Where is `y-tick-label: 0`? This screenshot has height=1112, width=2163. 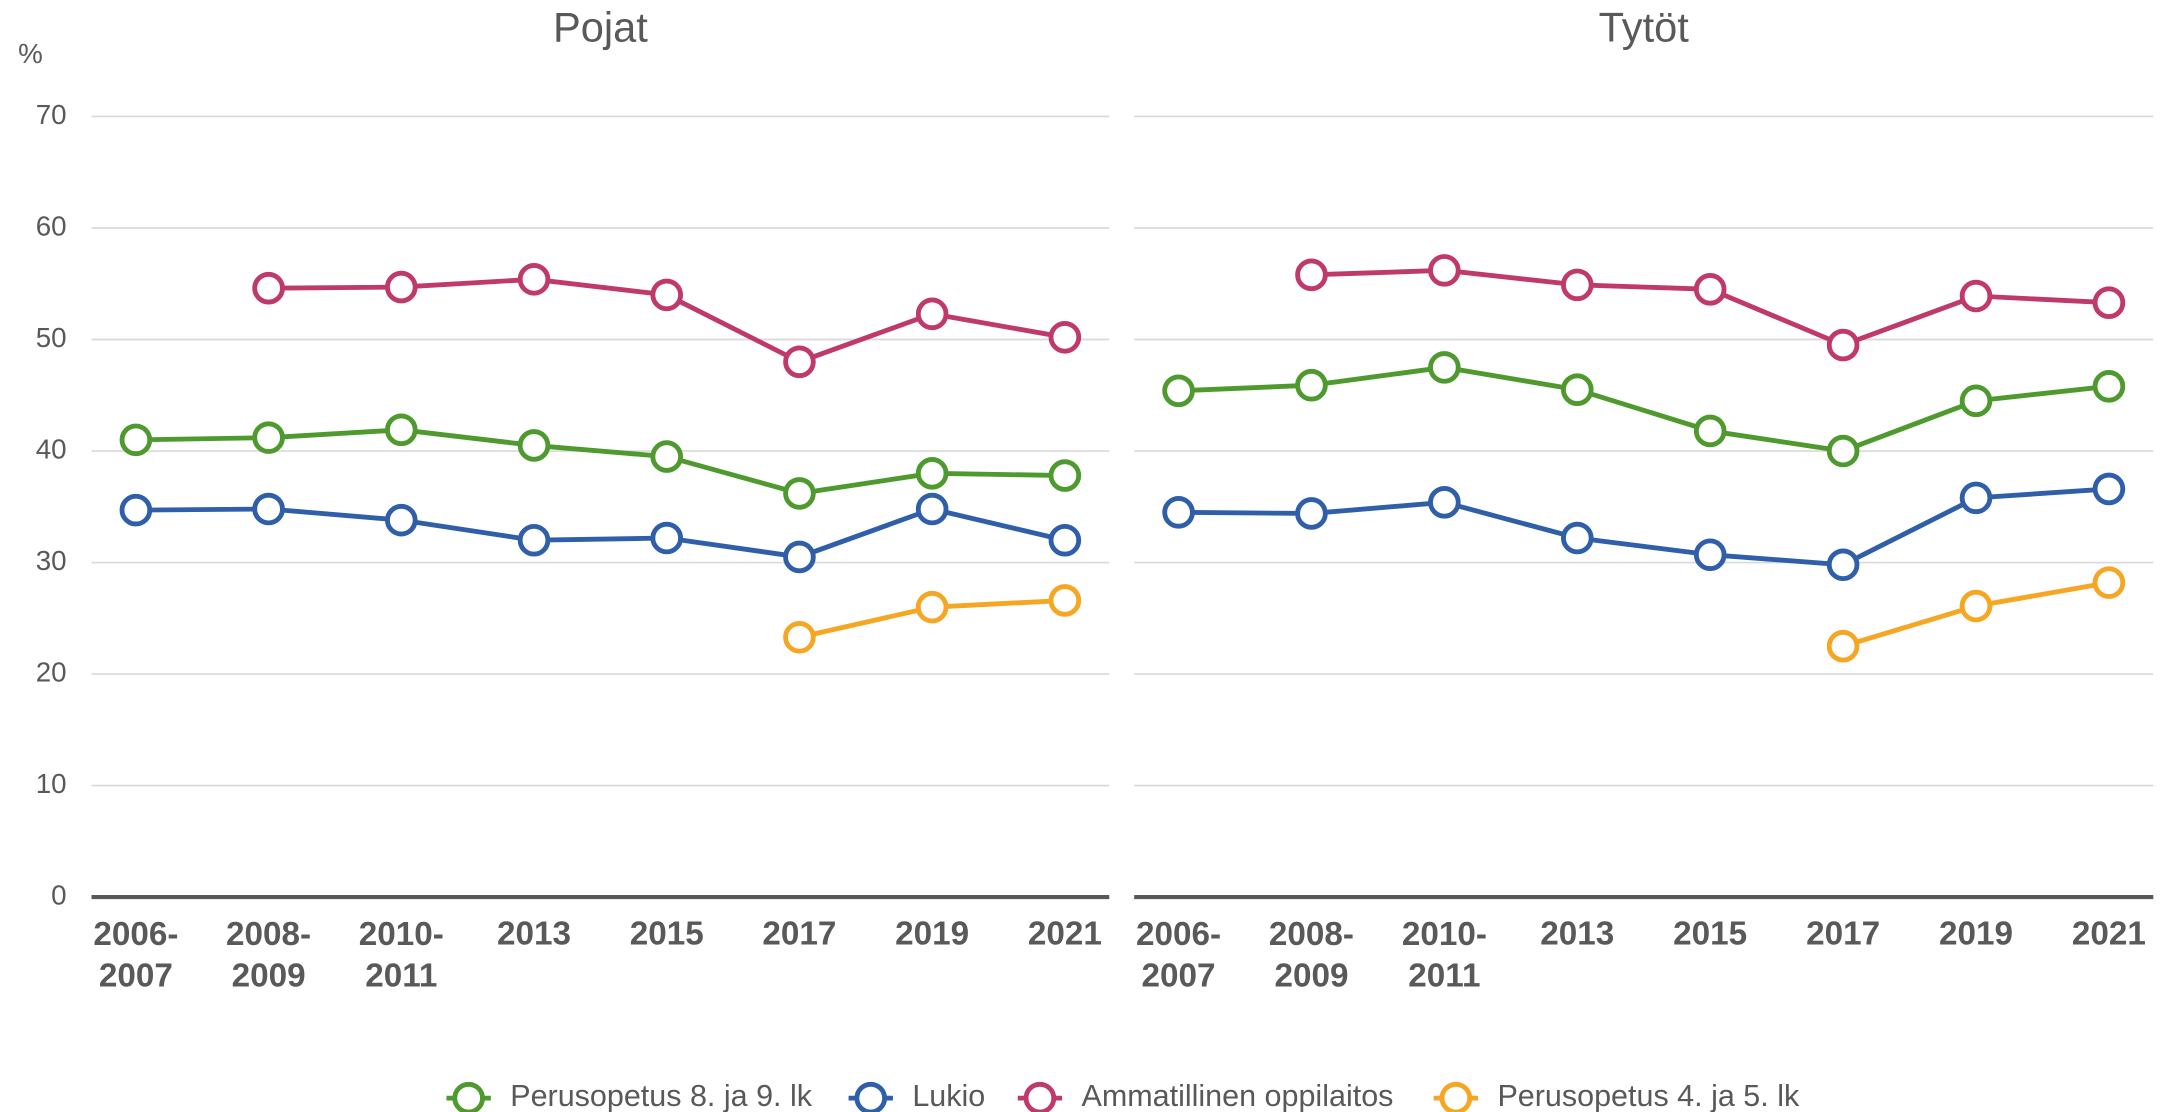 y-tick-label: 0 is located at coordinates (58, 894).